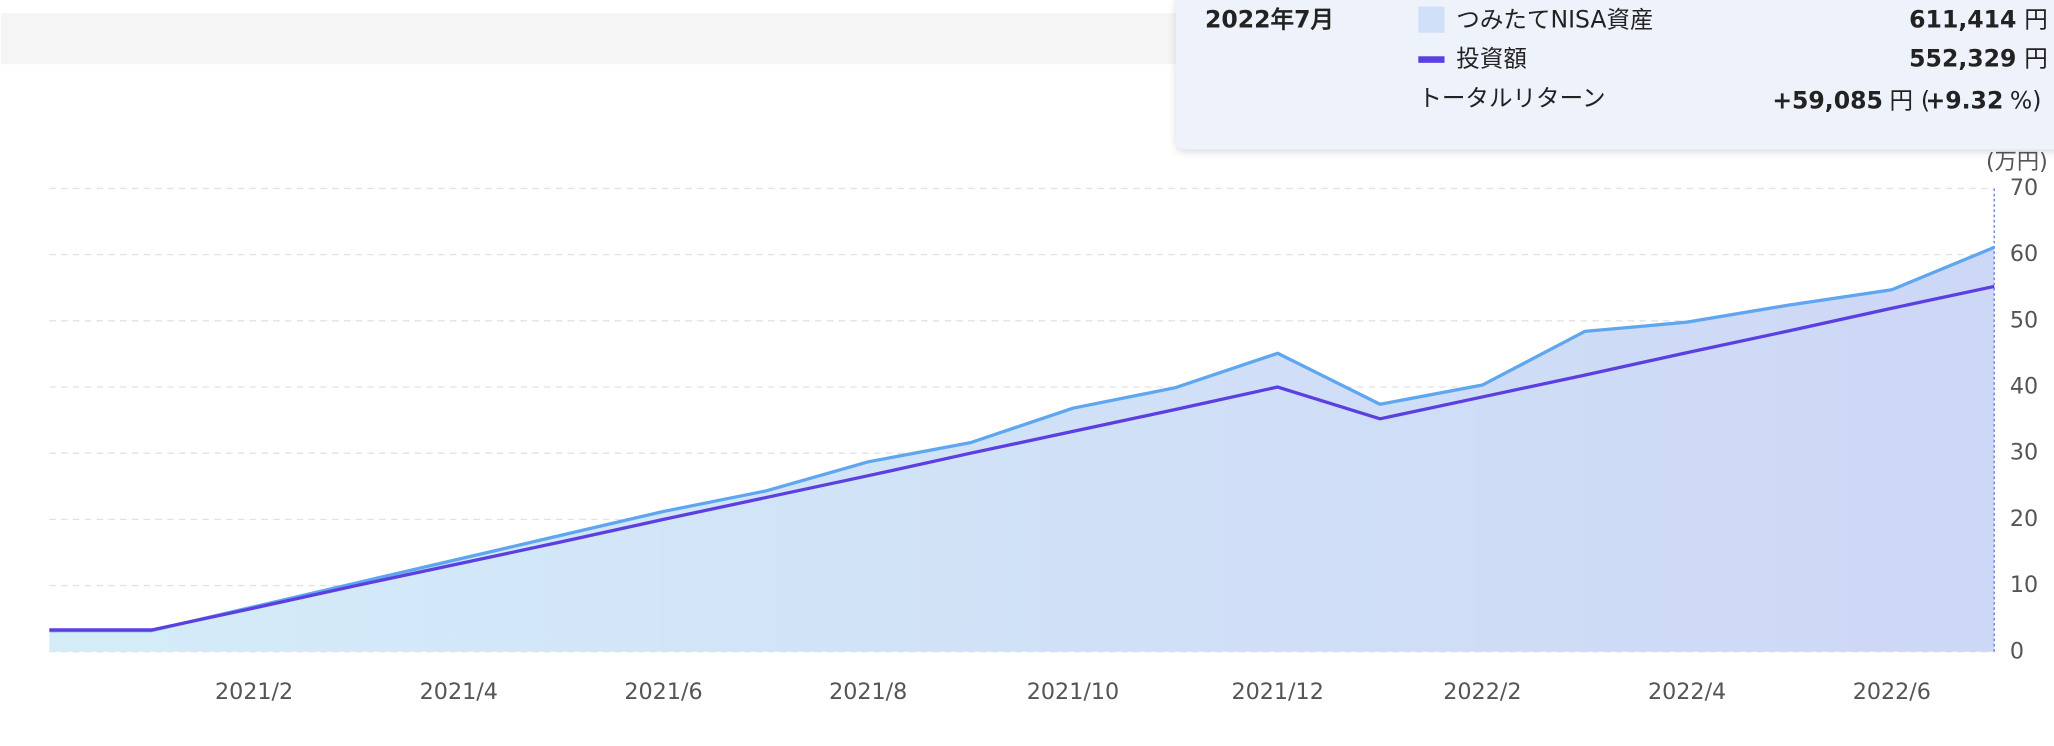 This screenshot has height=746, width=2054. What do you see at coordinates (2024, 519) in the screenshot?
I see `y-tick-label: 20` at bounding box center [2024, 519].